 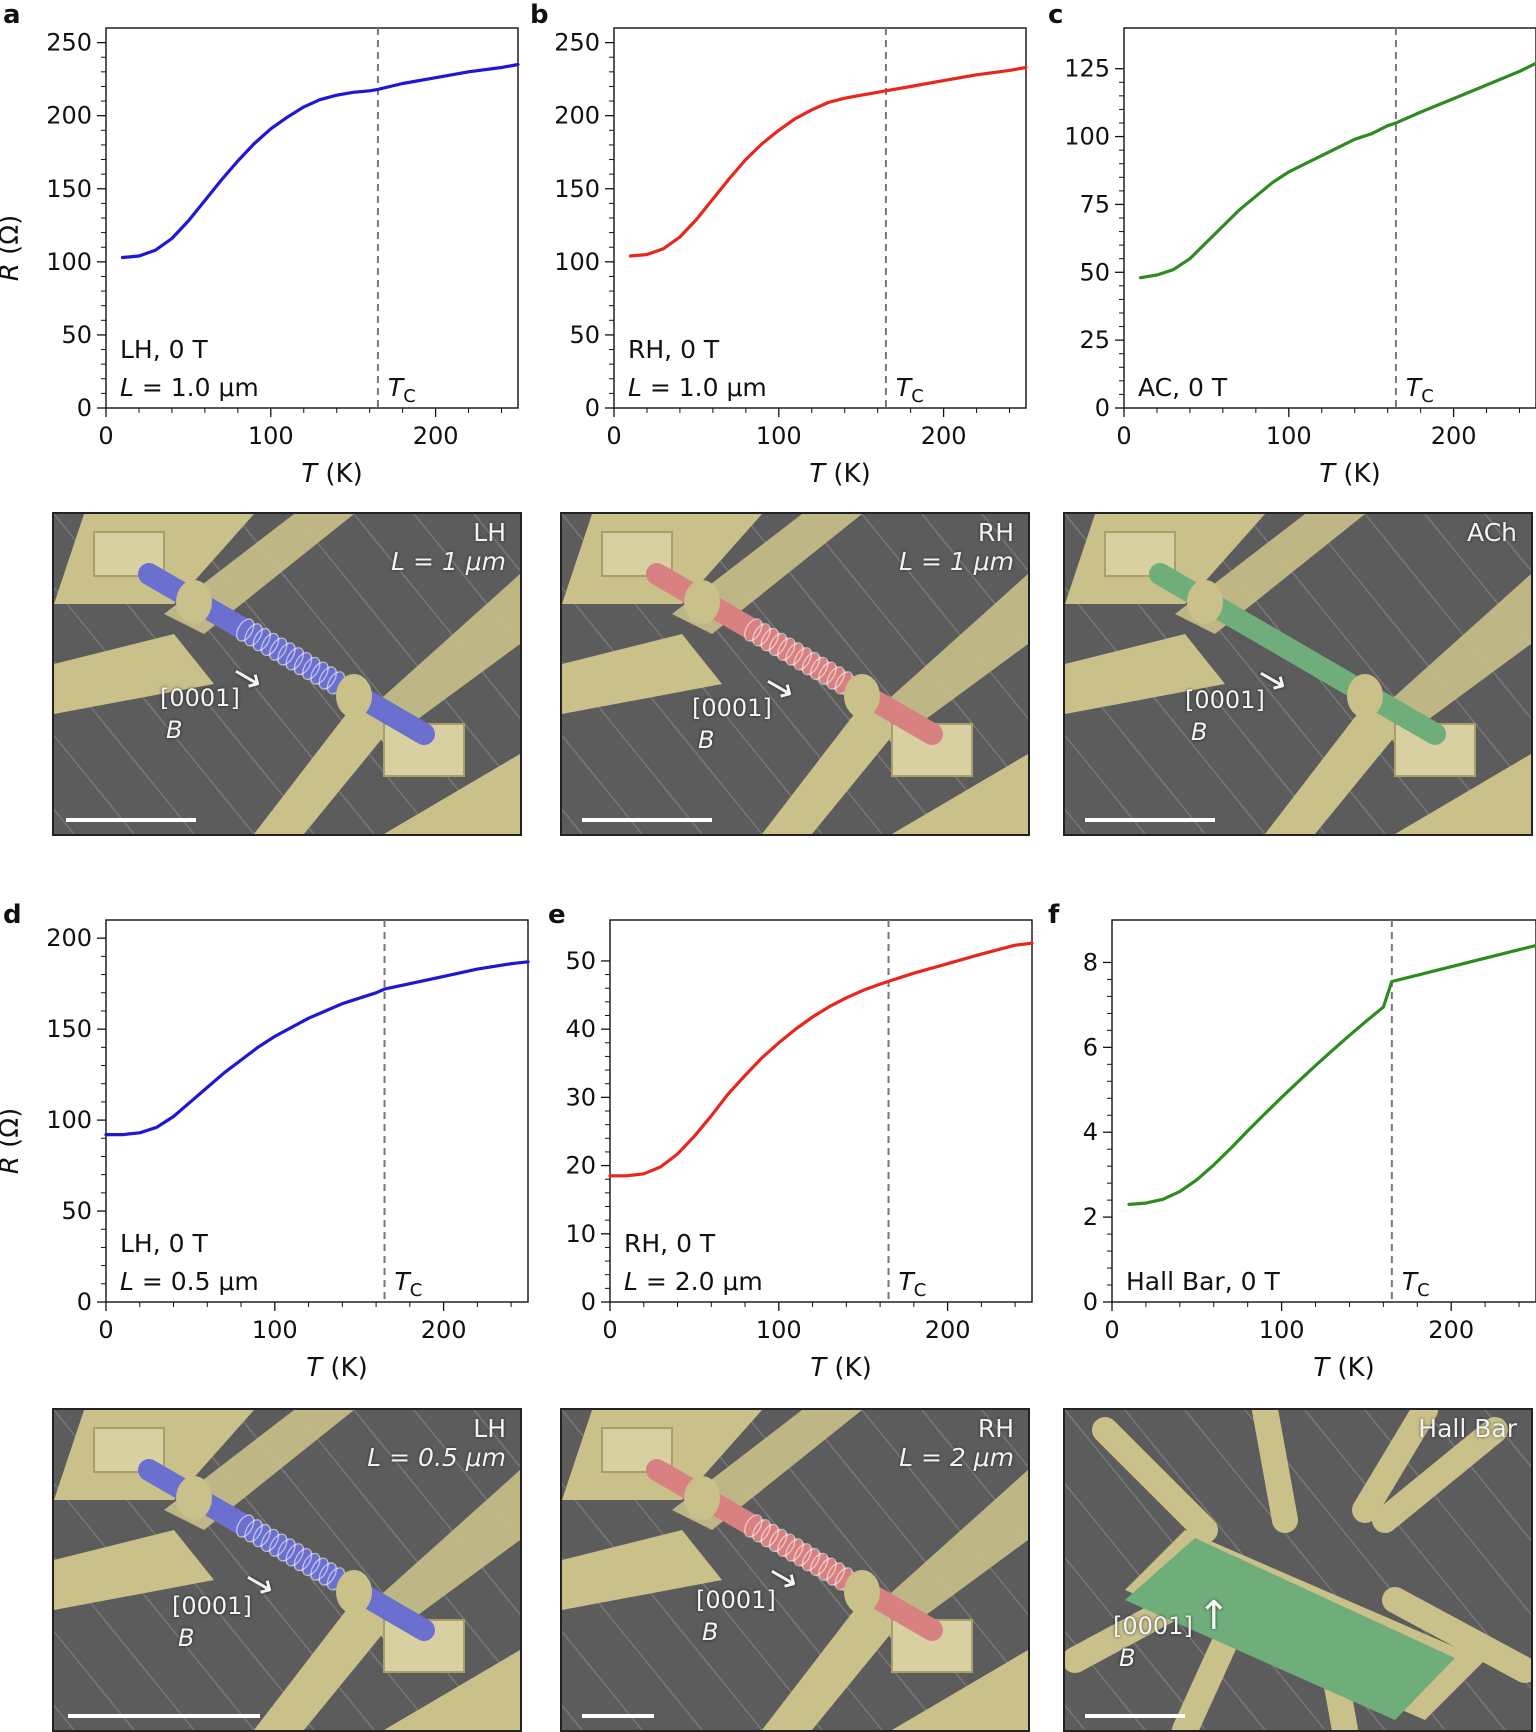 I want to click on device-type: ACh, so click(x=1492, y=532).